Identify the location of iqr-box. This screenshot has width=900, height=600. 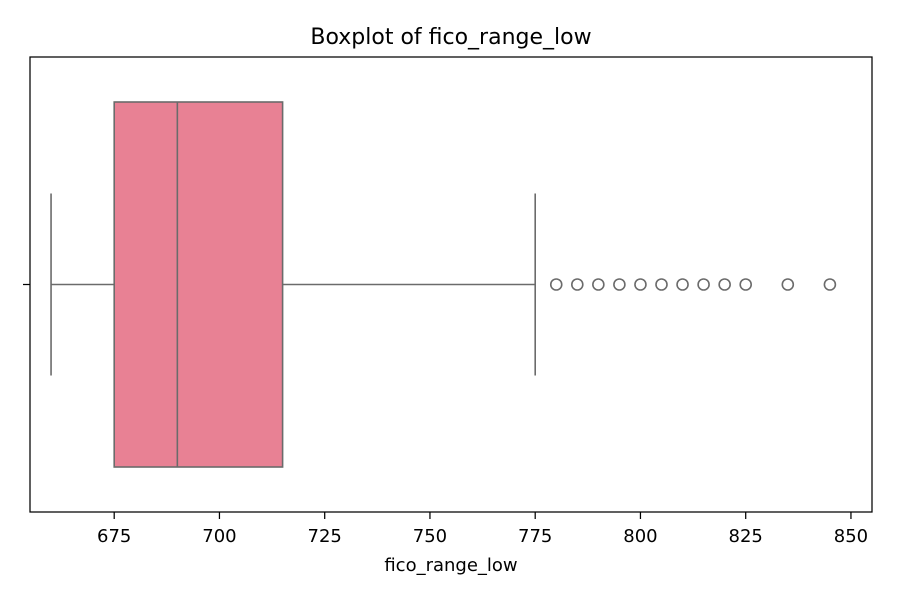
(198, 284).